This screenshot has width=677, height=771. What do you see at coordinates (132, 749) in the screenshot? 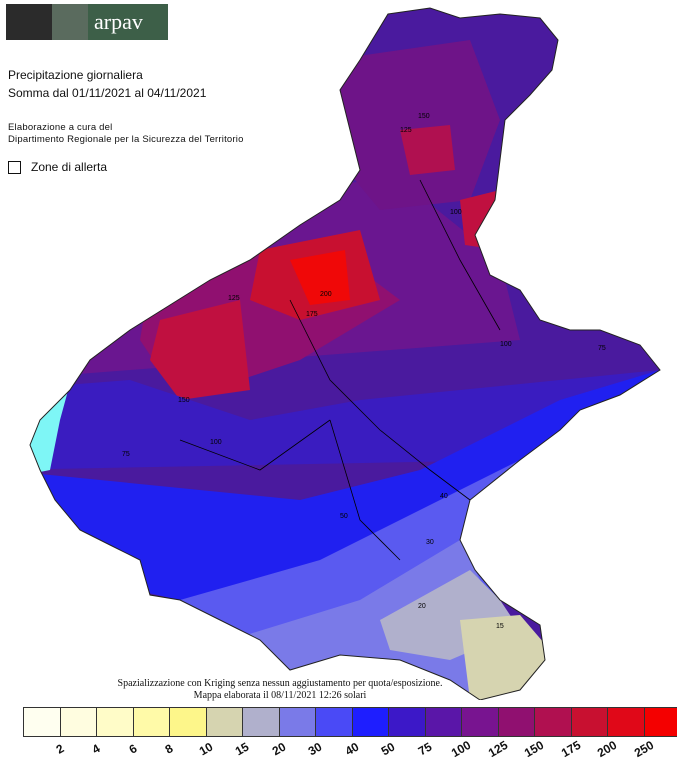
I see `legend-tick-label: 6` at bounding box center [132, 749].